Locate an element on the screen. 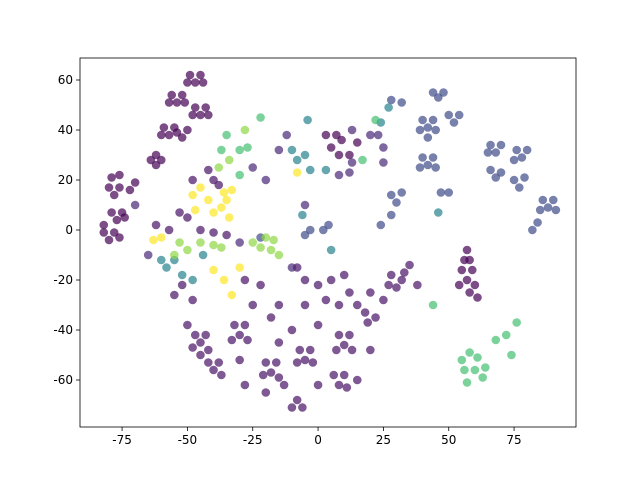 The height and width of the screenshot is (484, 640). y-tick-label: -20 is located at coordinates (63, 280).